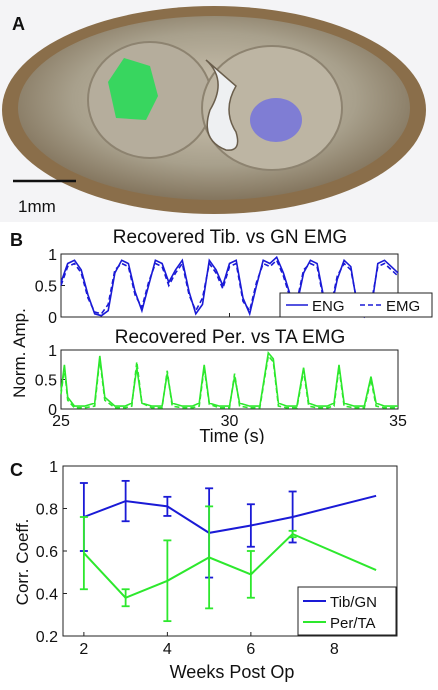 The image size is (438, 690). Describe the element at coordinates (22, 562) in the screenshot. I see `plot-c-ylabel: Corr. Coeff.` at that location.